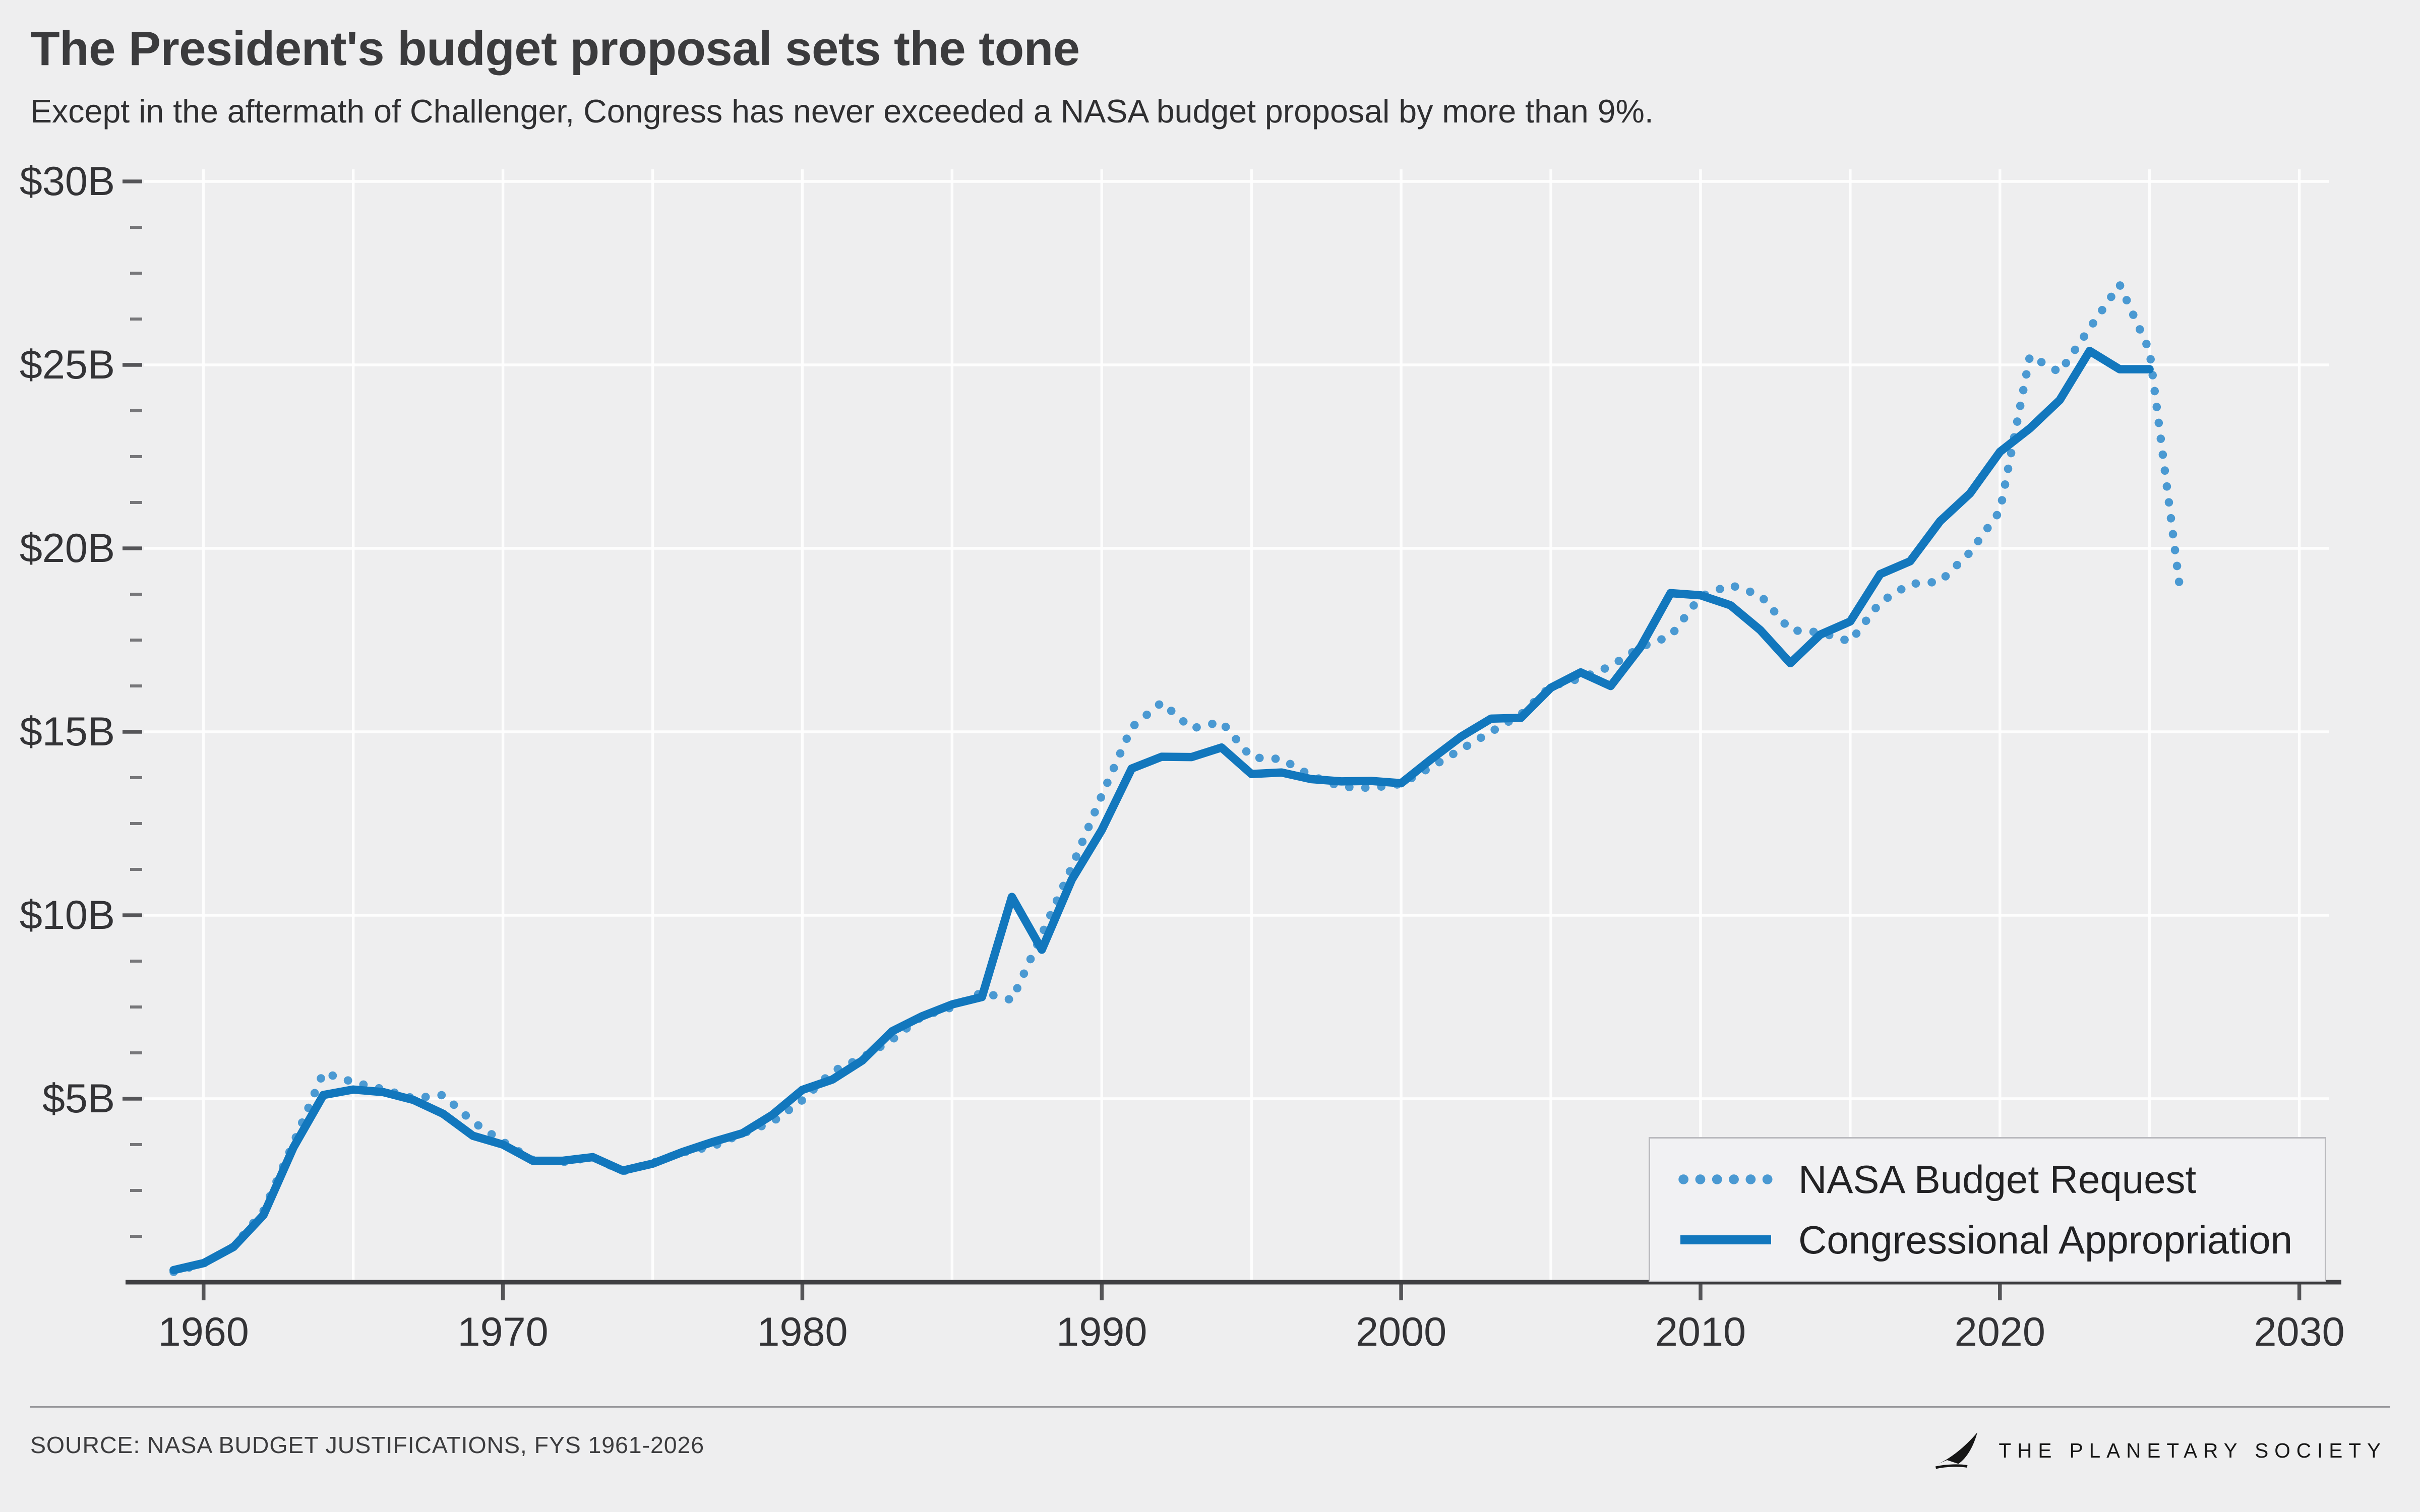 The image size is (2420, 1512). Describe the element at coordinates (1725, 1179) in the screenshot. I see `dotted-line-swatch-icon` at that location.